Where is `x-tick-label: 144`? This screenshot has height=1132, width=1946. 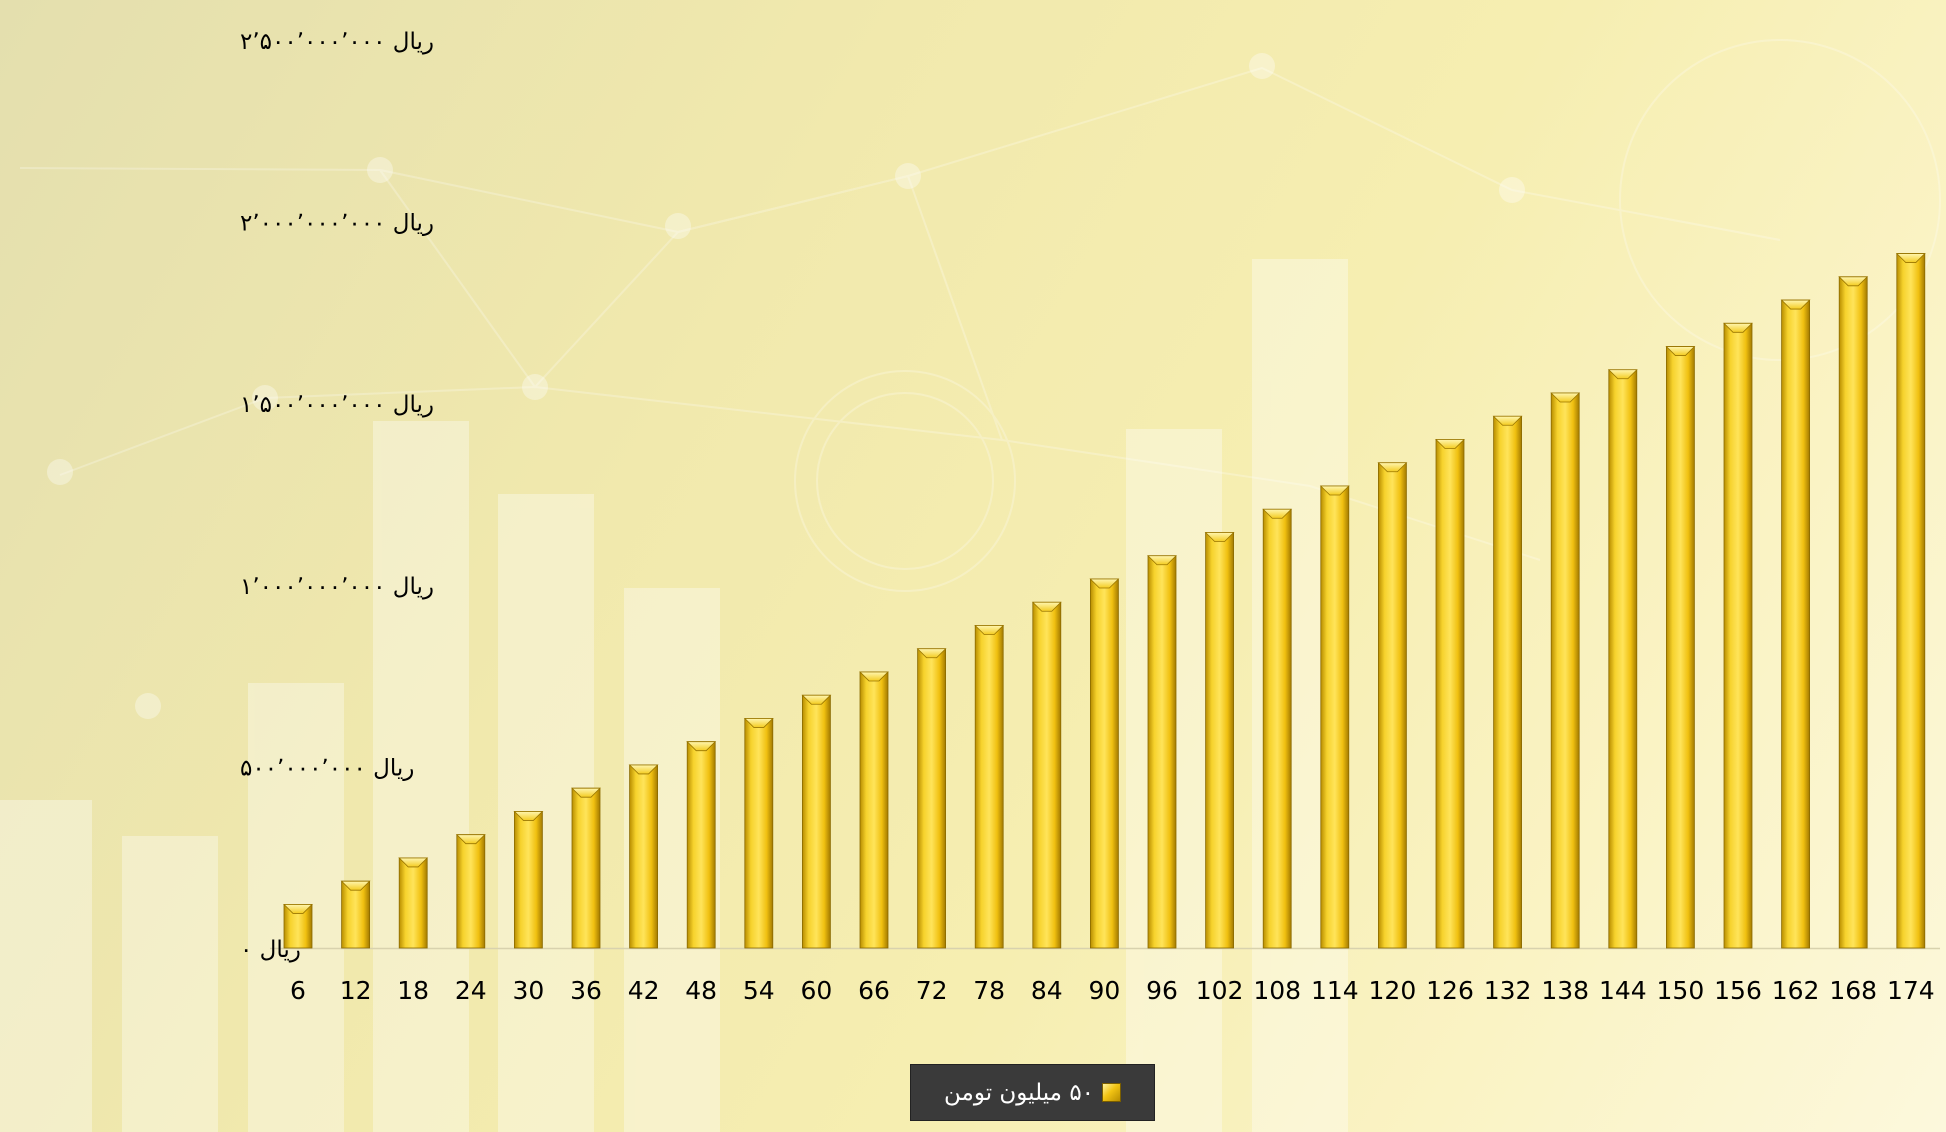
x-tick-label: 144 is located at coordinates (1623, 990).